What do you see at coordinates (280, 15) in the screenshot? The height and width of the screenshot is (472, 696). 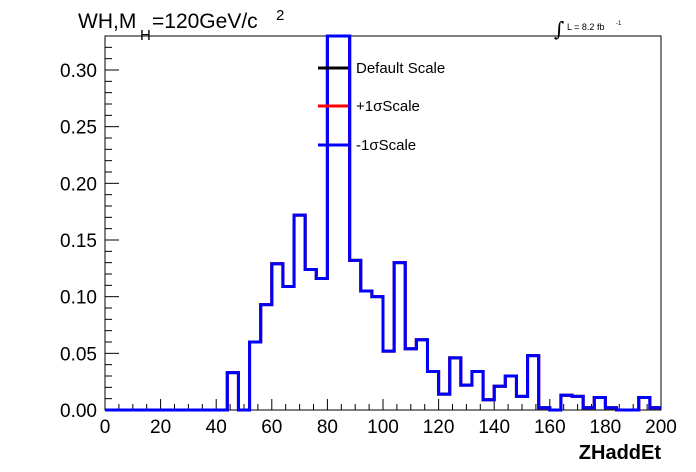 I see `title-superscript: 2` at bounding box center [280, 15].